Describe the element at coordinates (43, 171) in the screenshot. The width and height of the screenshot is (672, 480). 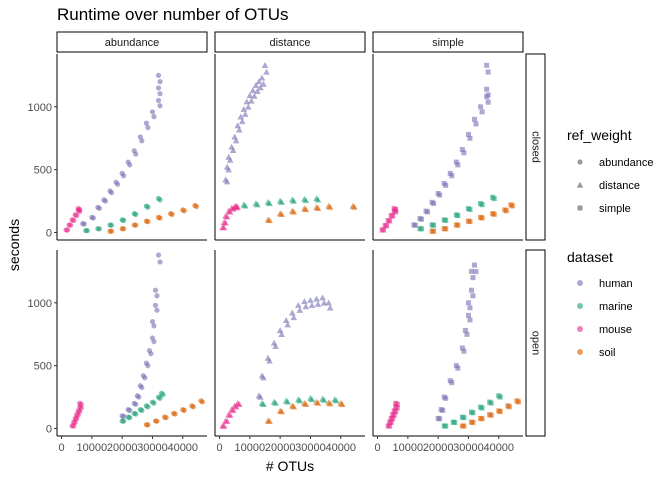
I see `y-tick-label: 500` at that location.